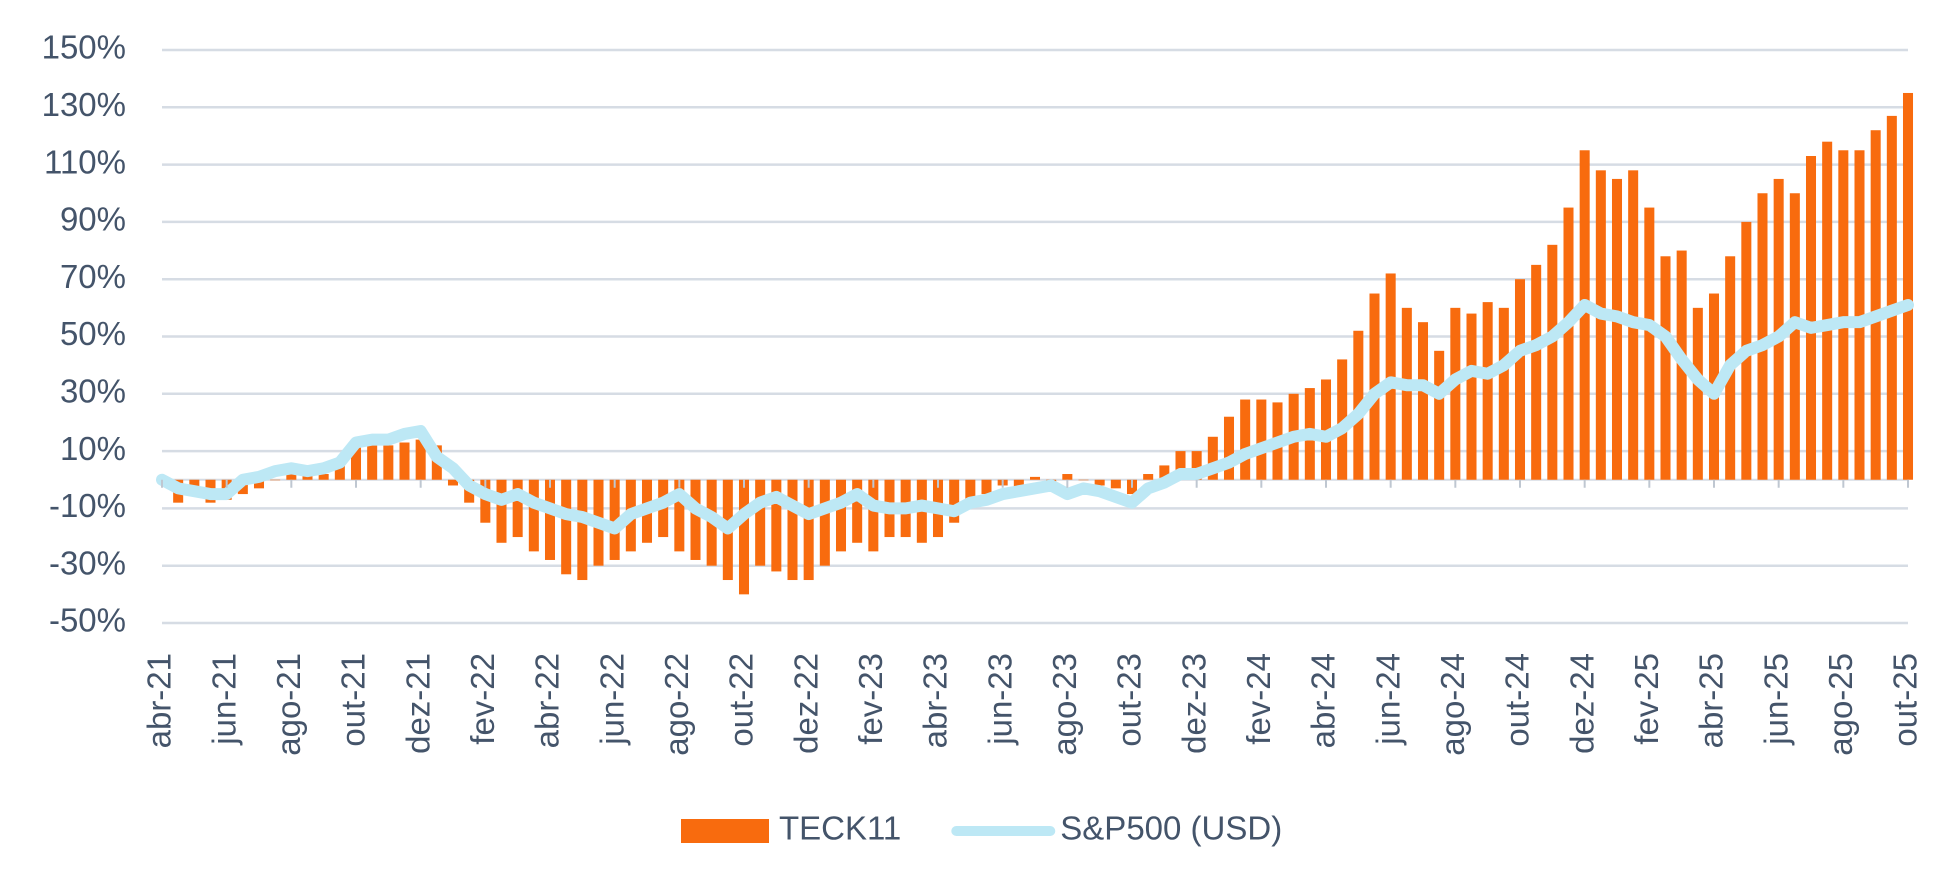  Describe the element at coordinates (676, 704) in the screenshot. I see `x-tick-label: ago-22` at that location.